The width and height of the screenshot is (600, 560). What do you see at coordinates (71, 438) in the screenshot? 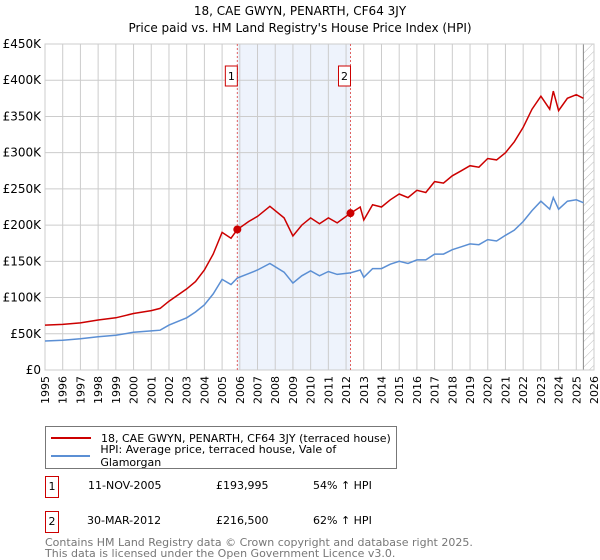
I see `legend-swatch-property` at bounding box center [71, 438].